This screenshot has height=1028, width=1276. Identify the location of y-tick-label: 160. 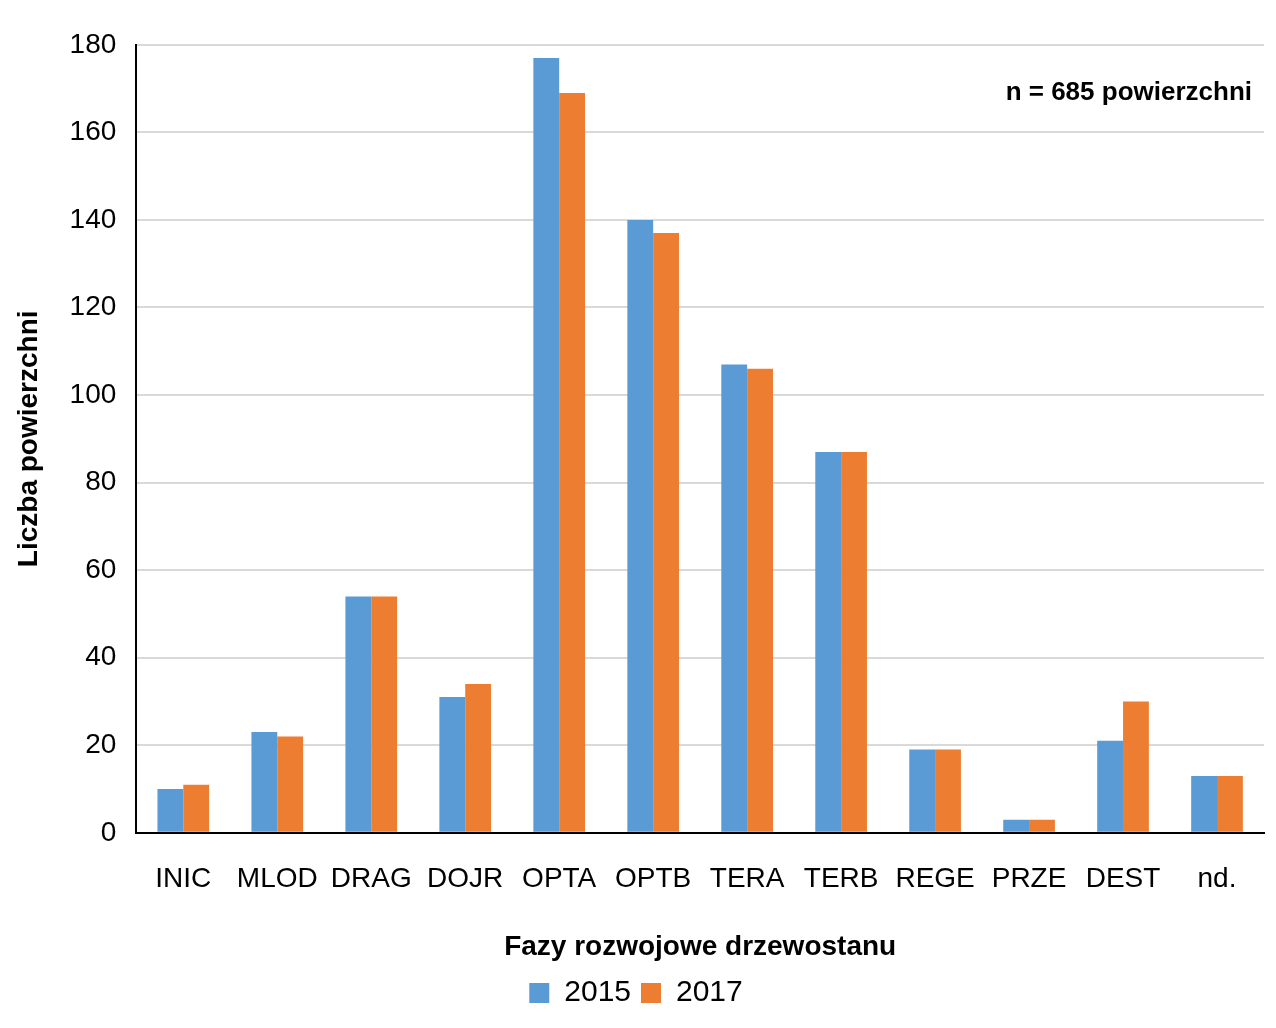
(93, 131).